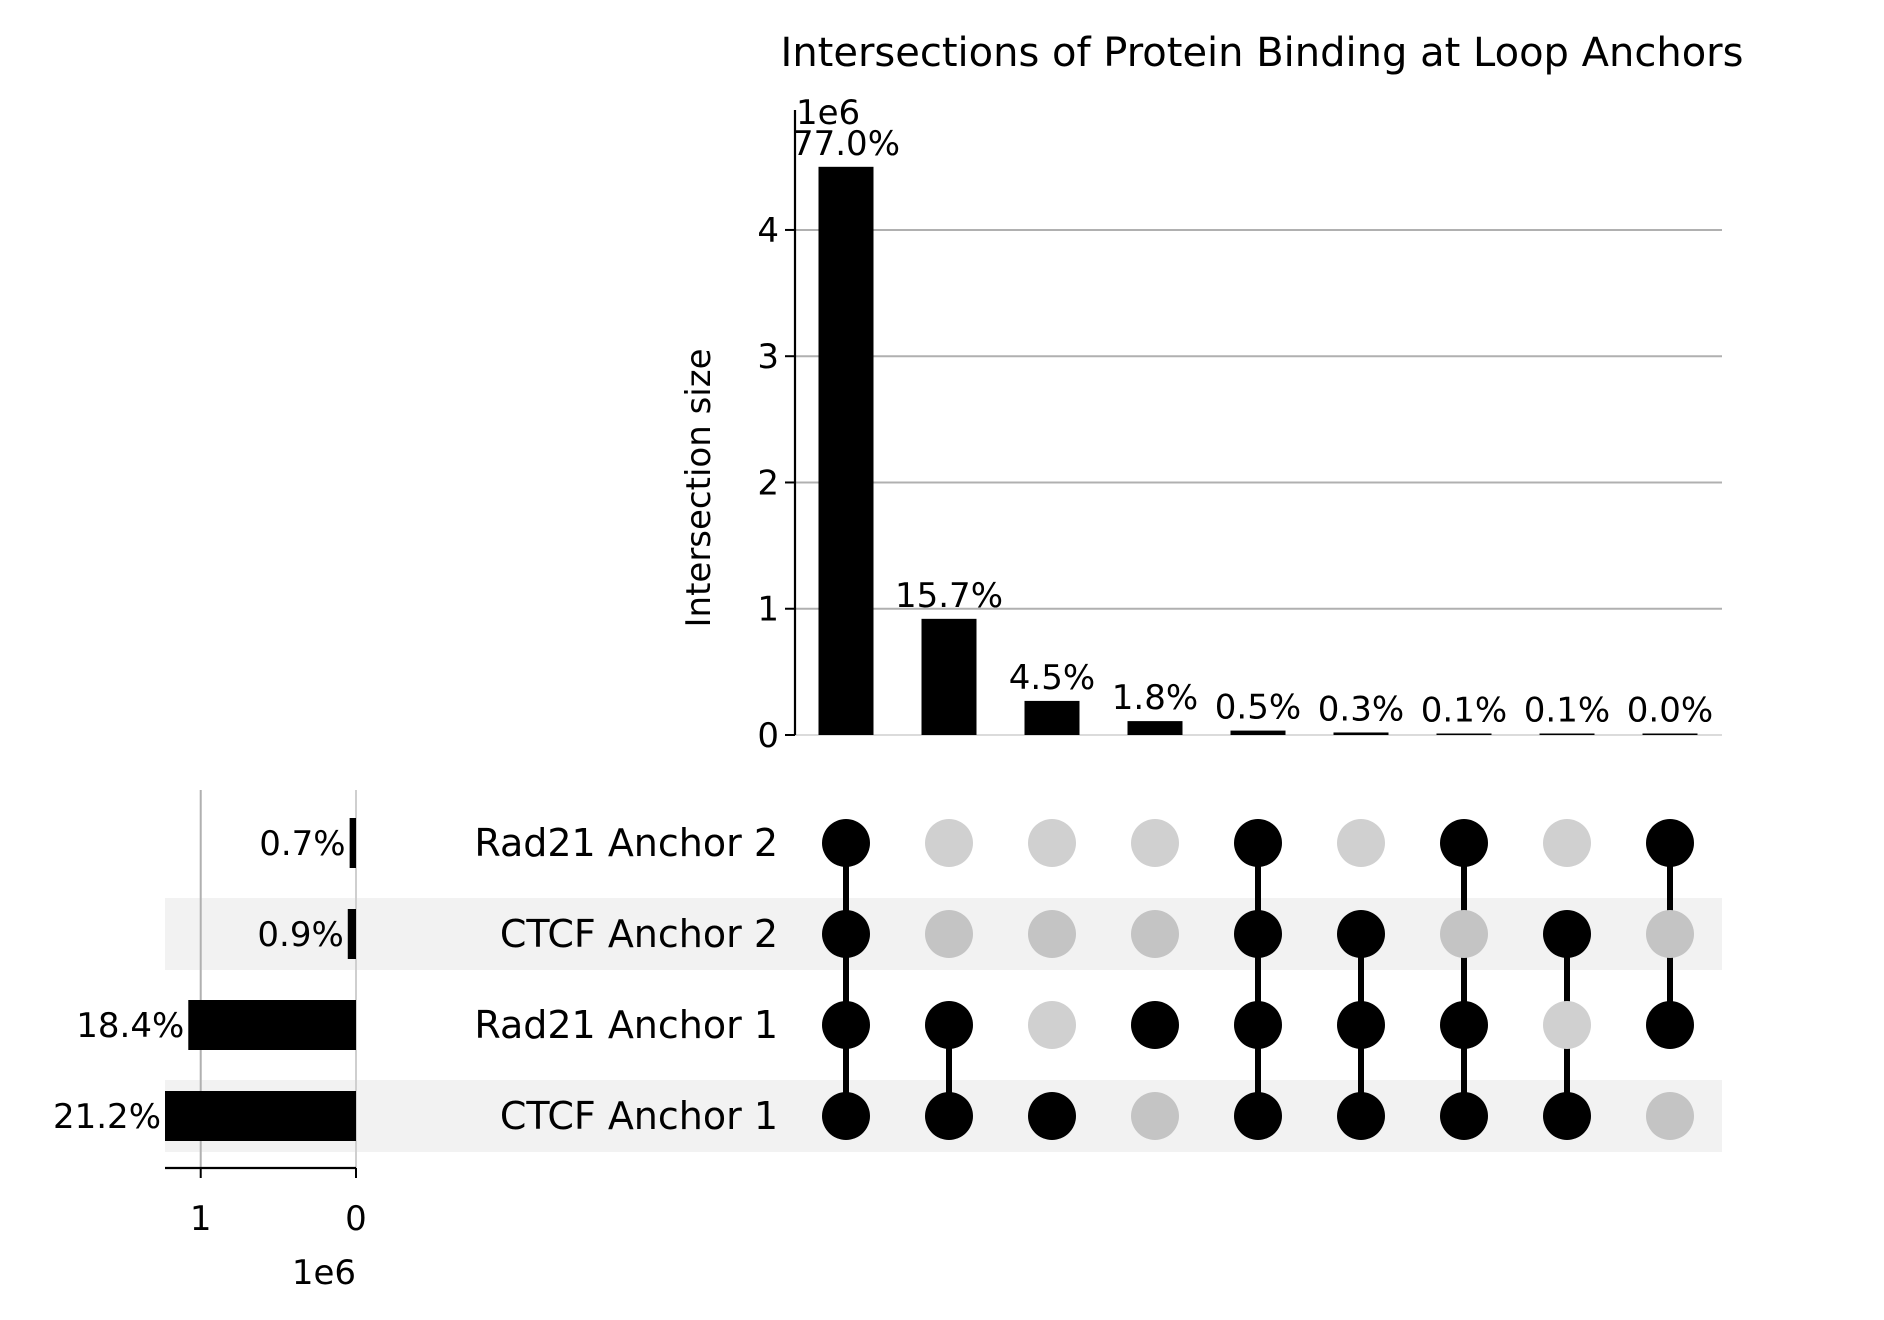  What do you see at coordinates (626, 843) in the screenshot?
I see `set-name-label: Rad21 Anchor 2` at bounding box center [626, 843].